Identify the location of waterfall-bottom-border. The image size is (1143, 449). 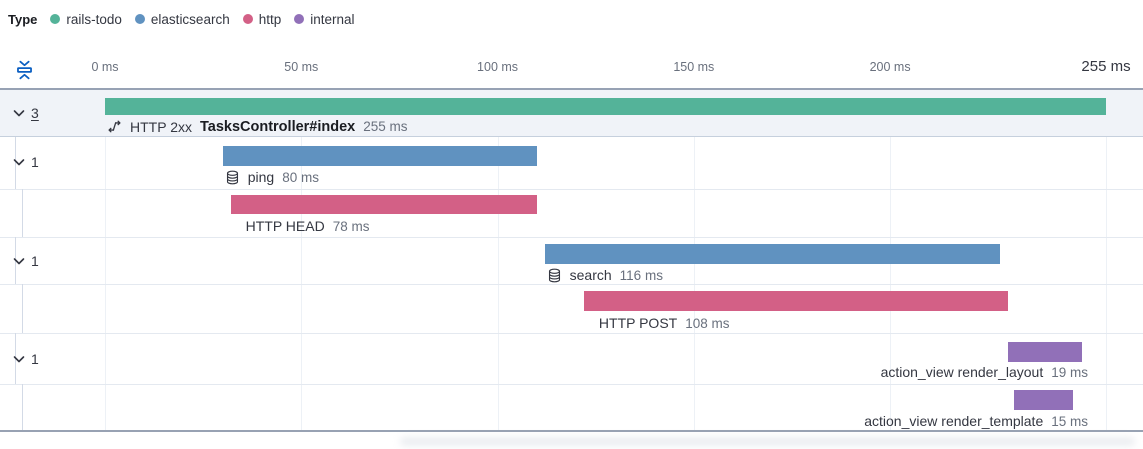
(571, 431).